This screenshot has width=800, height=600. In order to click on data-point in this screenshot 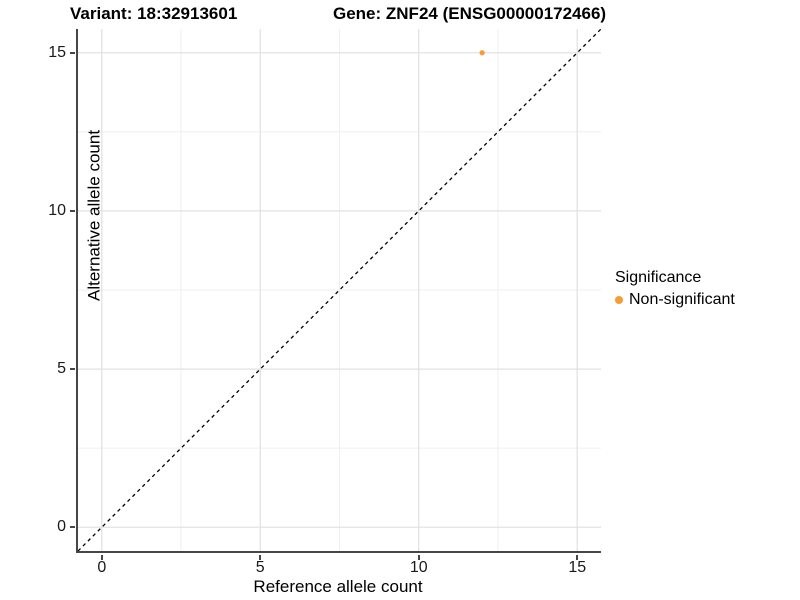, I will do `click(482, 53)`.